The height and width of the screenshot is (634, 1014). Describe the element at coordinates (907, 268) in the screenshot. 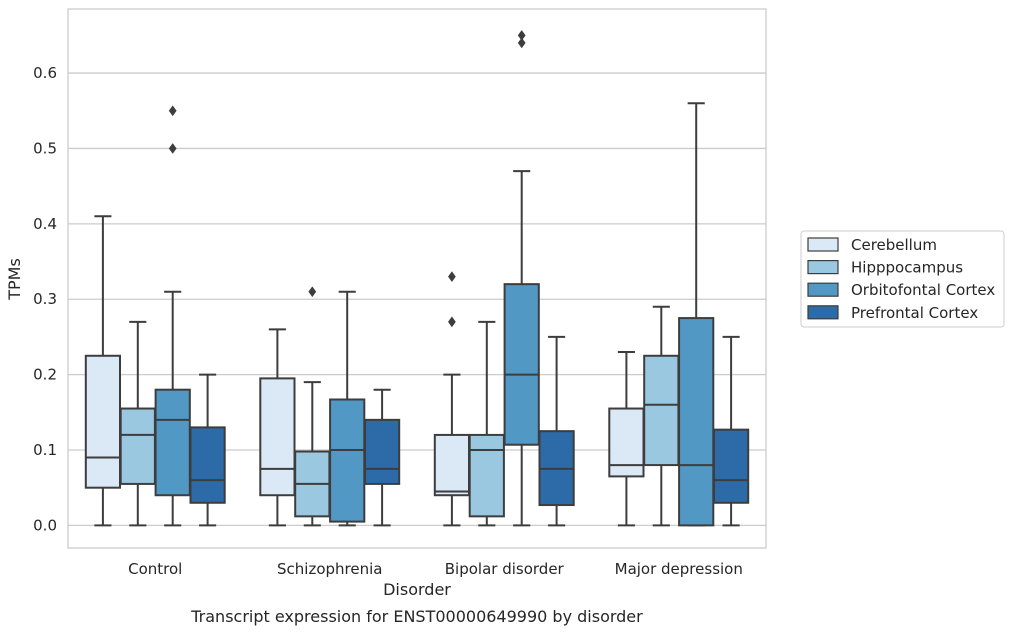

I see `legend-label: Hipppocampus` at that location.